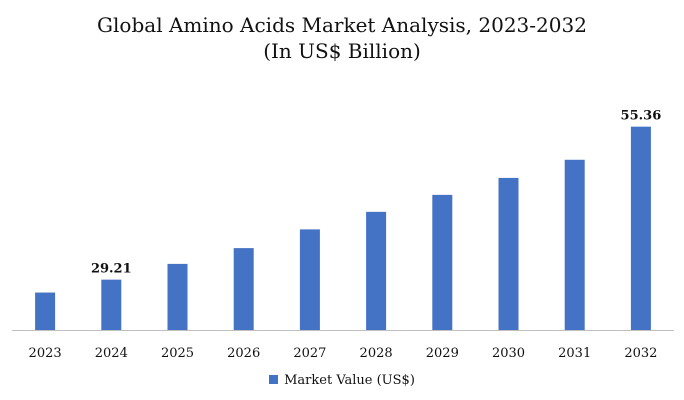  Describe the element at coordinates (243, 289) in the screenshot. I see `bar-2026` at that location.